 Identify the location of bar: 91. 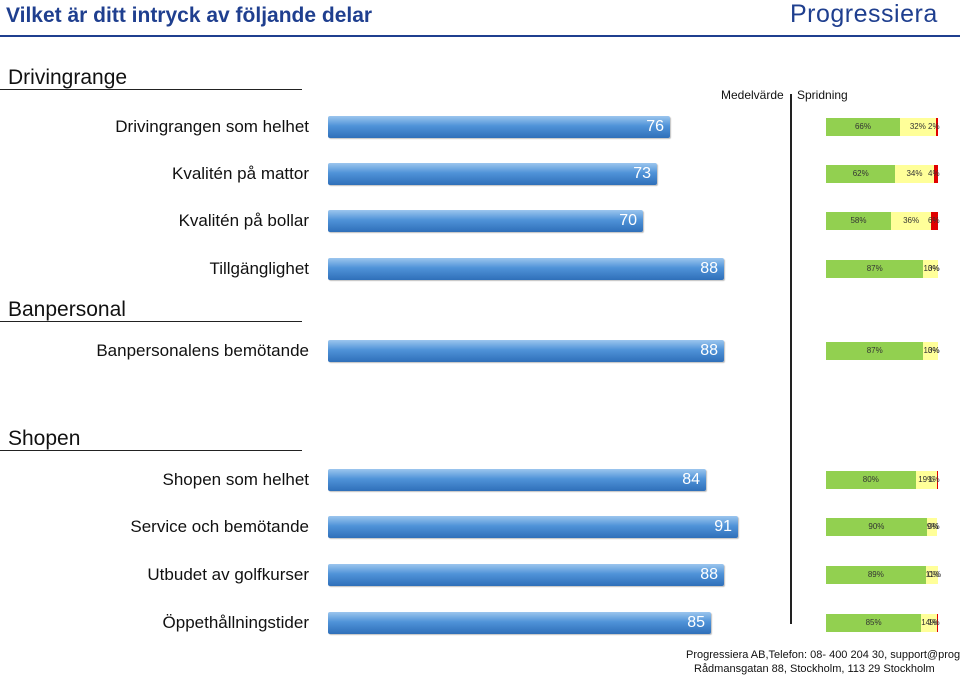
(533, 527).